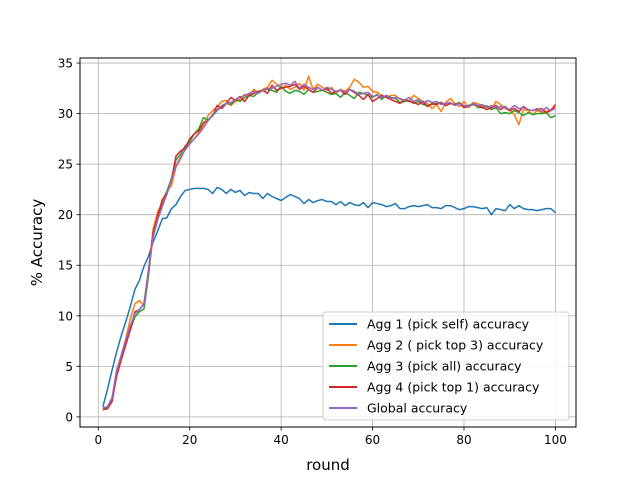 The width and height of the screenshot is (640, 485). Describe the element at coordinates (281, 440) in the screenshot. I see `x-tick-label: 40` at that location.